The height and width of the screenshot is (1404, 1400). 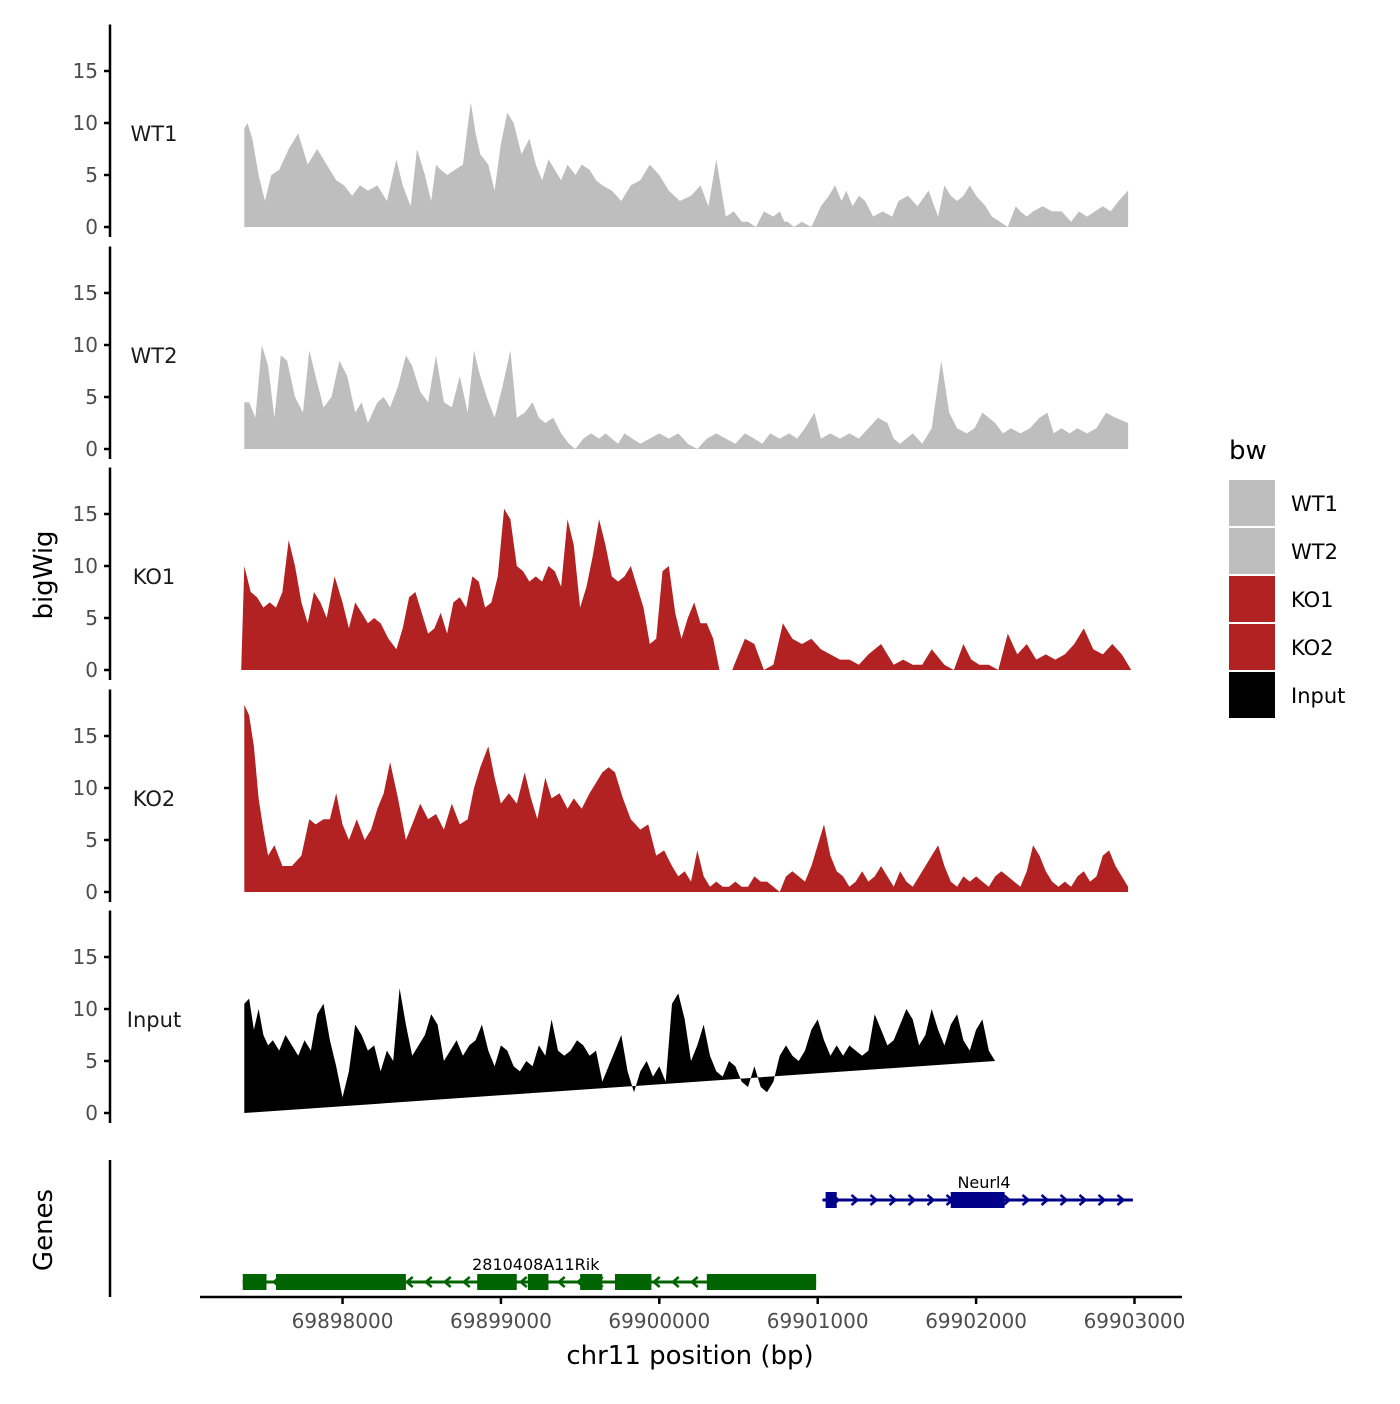 What do you see at coordinates (1312, 600) in the screenshot?
I see `legend-label-ko1: KO1` at bounding box center [1312, 600].